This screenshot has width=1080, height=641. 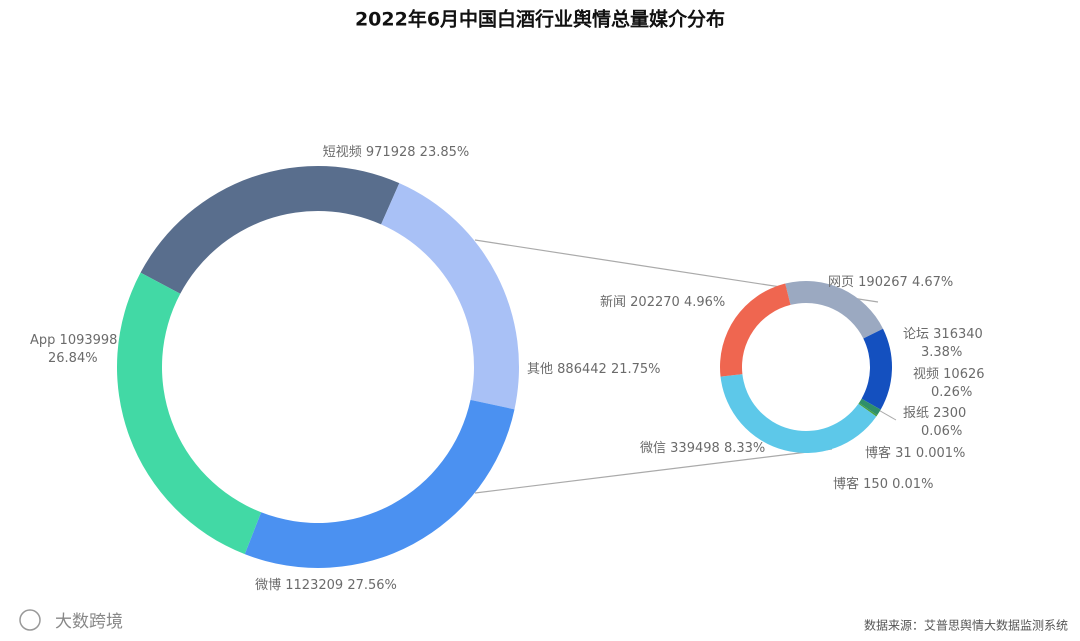 What do you see at coordinates (958, 334) in the screenshot?
I see `label-value: 316340` at bounding box center [958, 334].